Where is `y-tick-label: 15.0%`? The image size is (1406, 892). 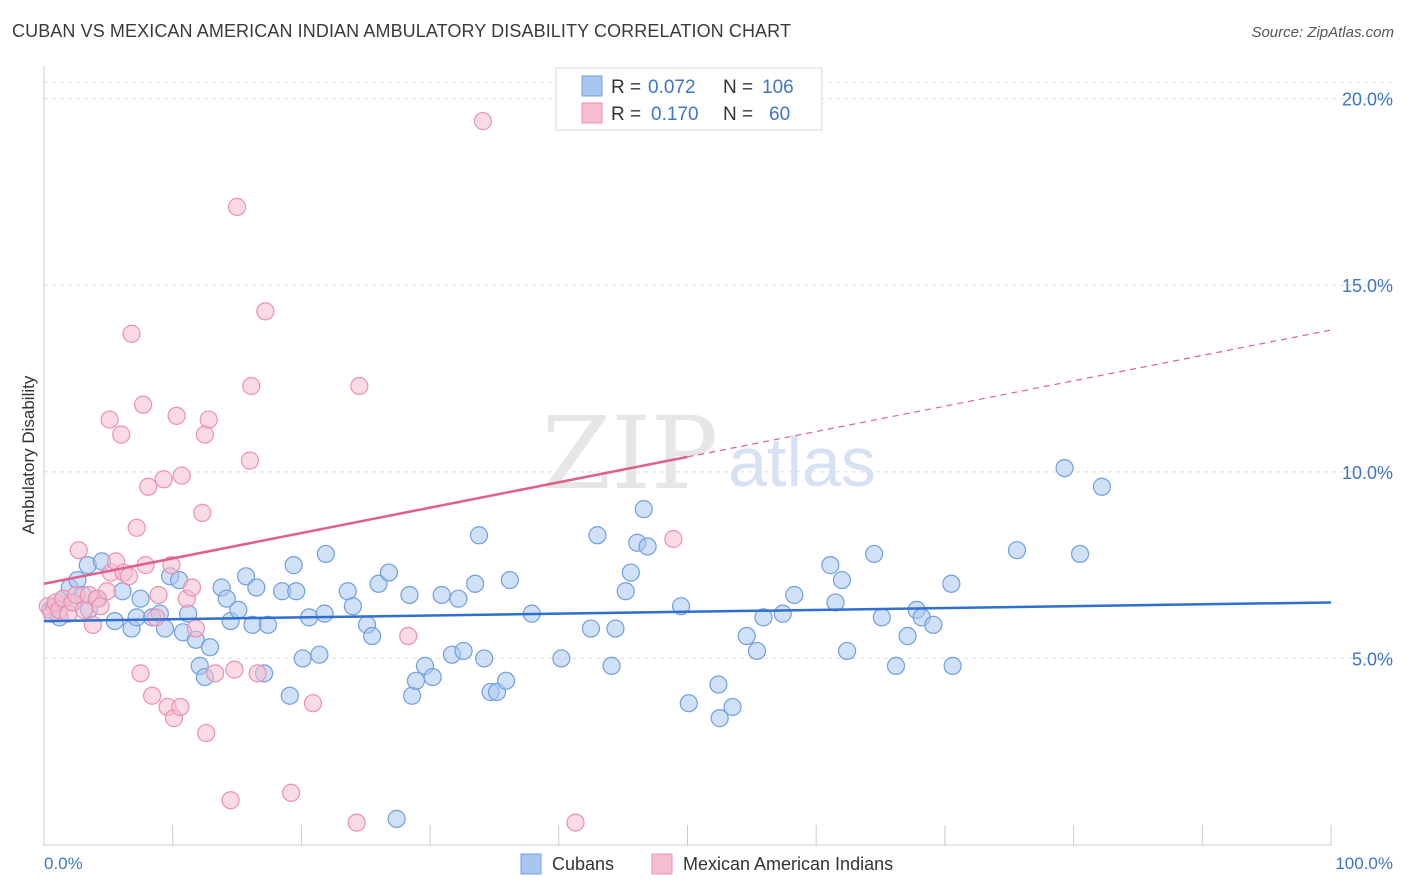 y-tick-label: 15.0% is located at coordinates (1367, 286).